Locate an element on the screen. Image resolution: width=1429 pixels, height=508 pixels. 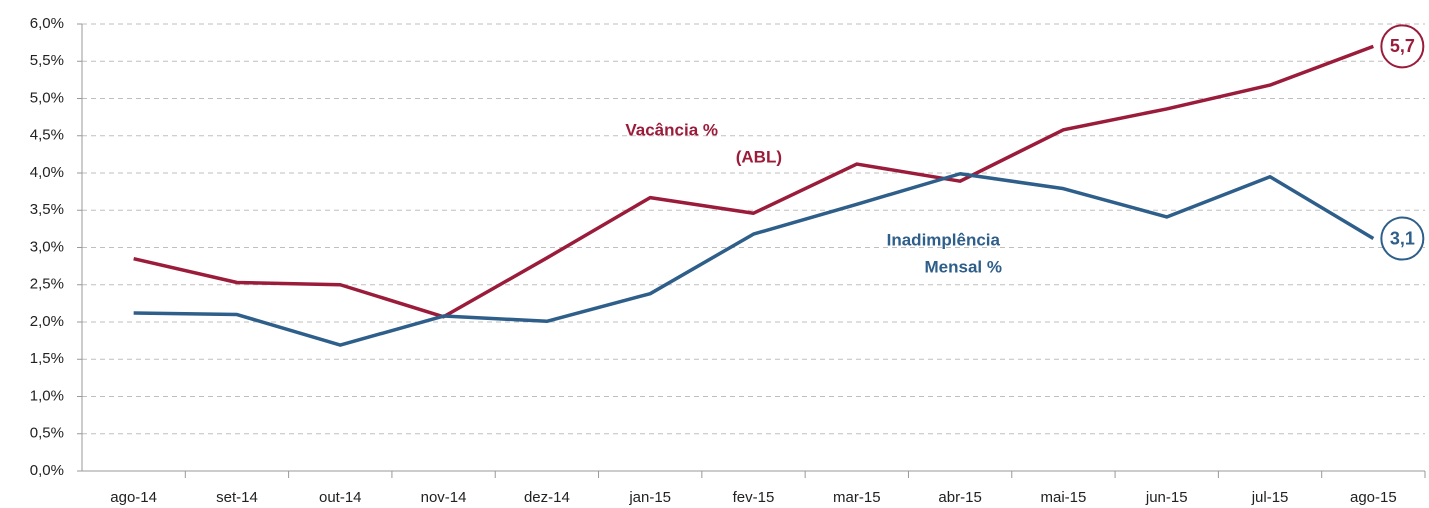
end-label: 3,1 is located at coordinates (1402, 238).